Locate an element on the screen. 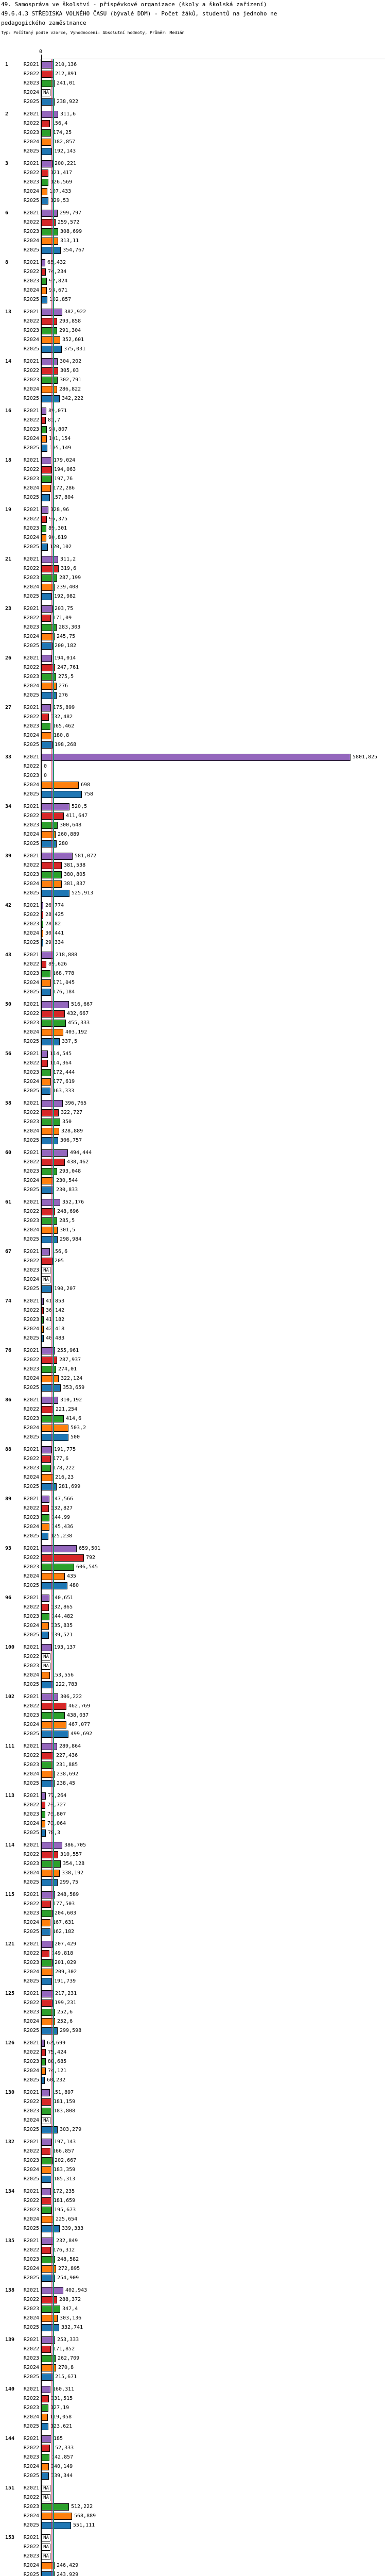 Image resolution: width=386 pixels, height=2576 pixels. value-label: 342,222 is located at coordinates (73, 398).